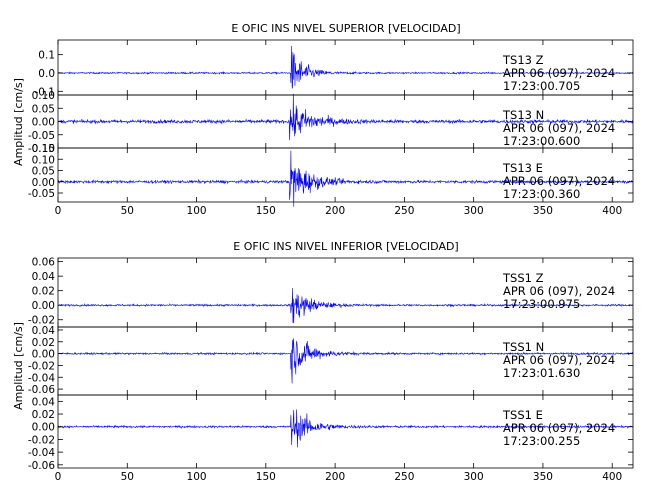 The width and height of the screenshot is (650, 500). I want to click on upper-chart-title: E OFIC INS NIVEL SUPERIOR [VELOCIDAD], so click(345, 28).